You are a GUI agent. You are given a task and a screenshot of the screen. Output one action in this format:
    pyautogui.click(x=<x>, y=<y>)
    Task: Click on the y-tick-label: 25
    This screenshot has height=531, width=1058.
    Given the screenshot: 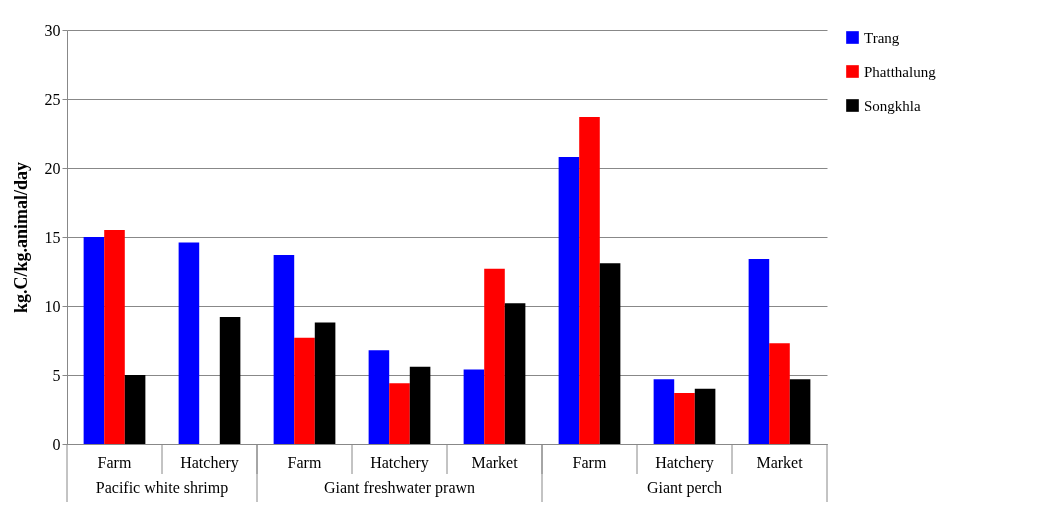 What is the action you would take?
    pyautogui.click(x=52, y=99)
    